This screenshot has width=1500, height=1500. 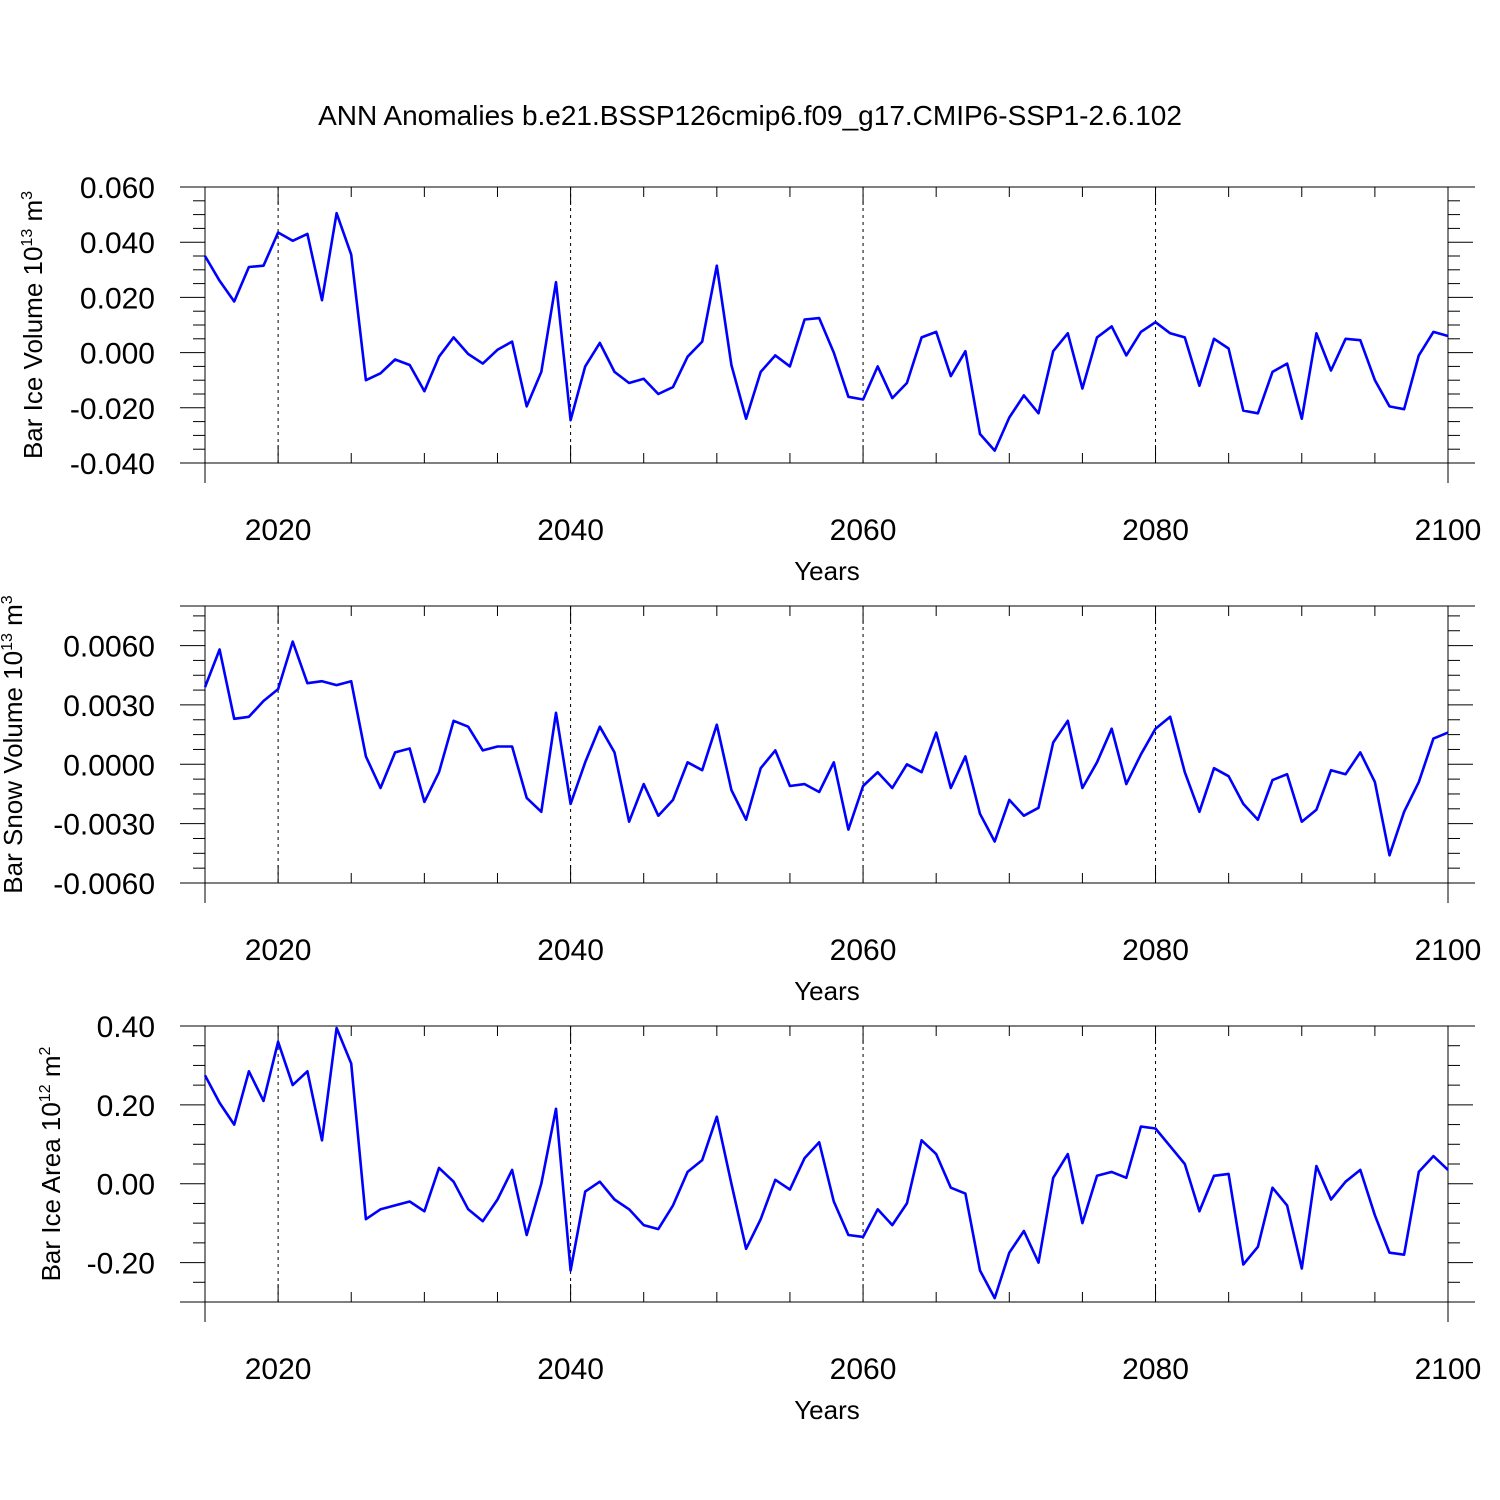 I want to click on y-tick-label: 0.20, so click(x=126, y=1106).